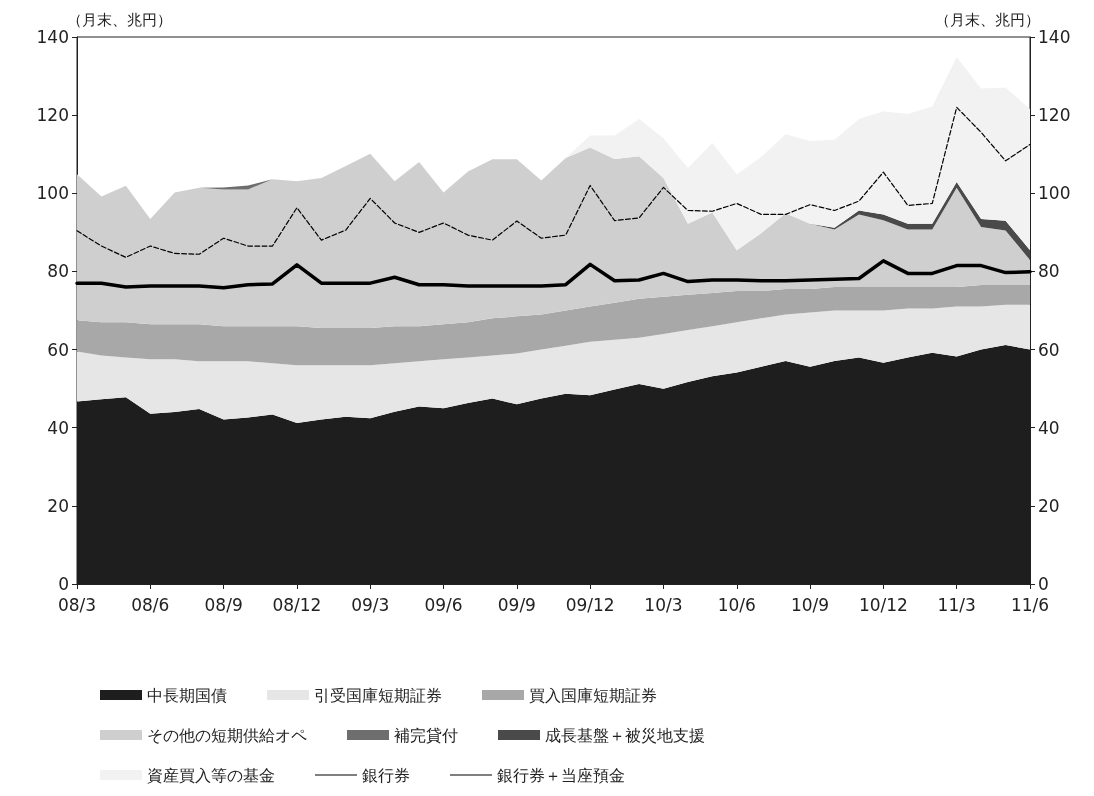  Describe the element at coordinates (58, 271) in the screenshot. I see `y-tick-label: 80` at that location.